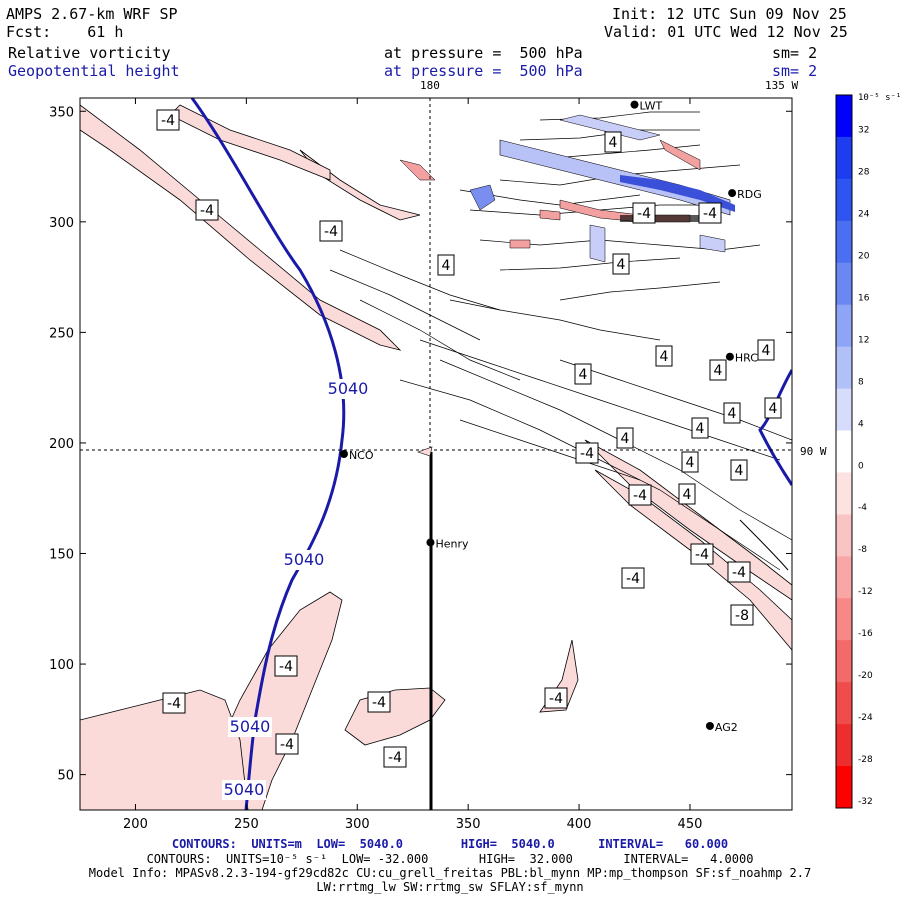 This screenshot has width=900, height=900. Describe the element at coordinates (864, 173) in the screenshot. I see `colorbar-label: 28` at that location.